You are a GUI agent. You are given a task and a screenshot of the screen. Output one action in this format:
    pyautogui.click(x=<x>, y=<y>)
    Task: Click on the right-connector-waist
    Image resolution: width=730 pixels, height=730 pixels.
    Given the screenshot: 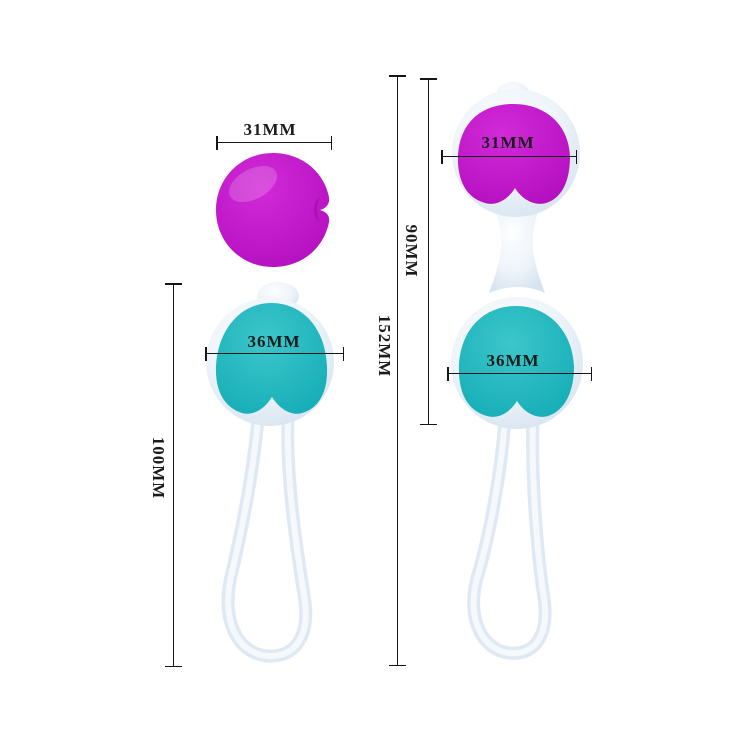 What is the action you would take?
    pyautogui.click(x=517, y=248)
    